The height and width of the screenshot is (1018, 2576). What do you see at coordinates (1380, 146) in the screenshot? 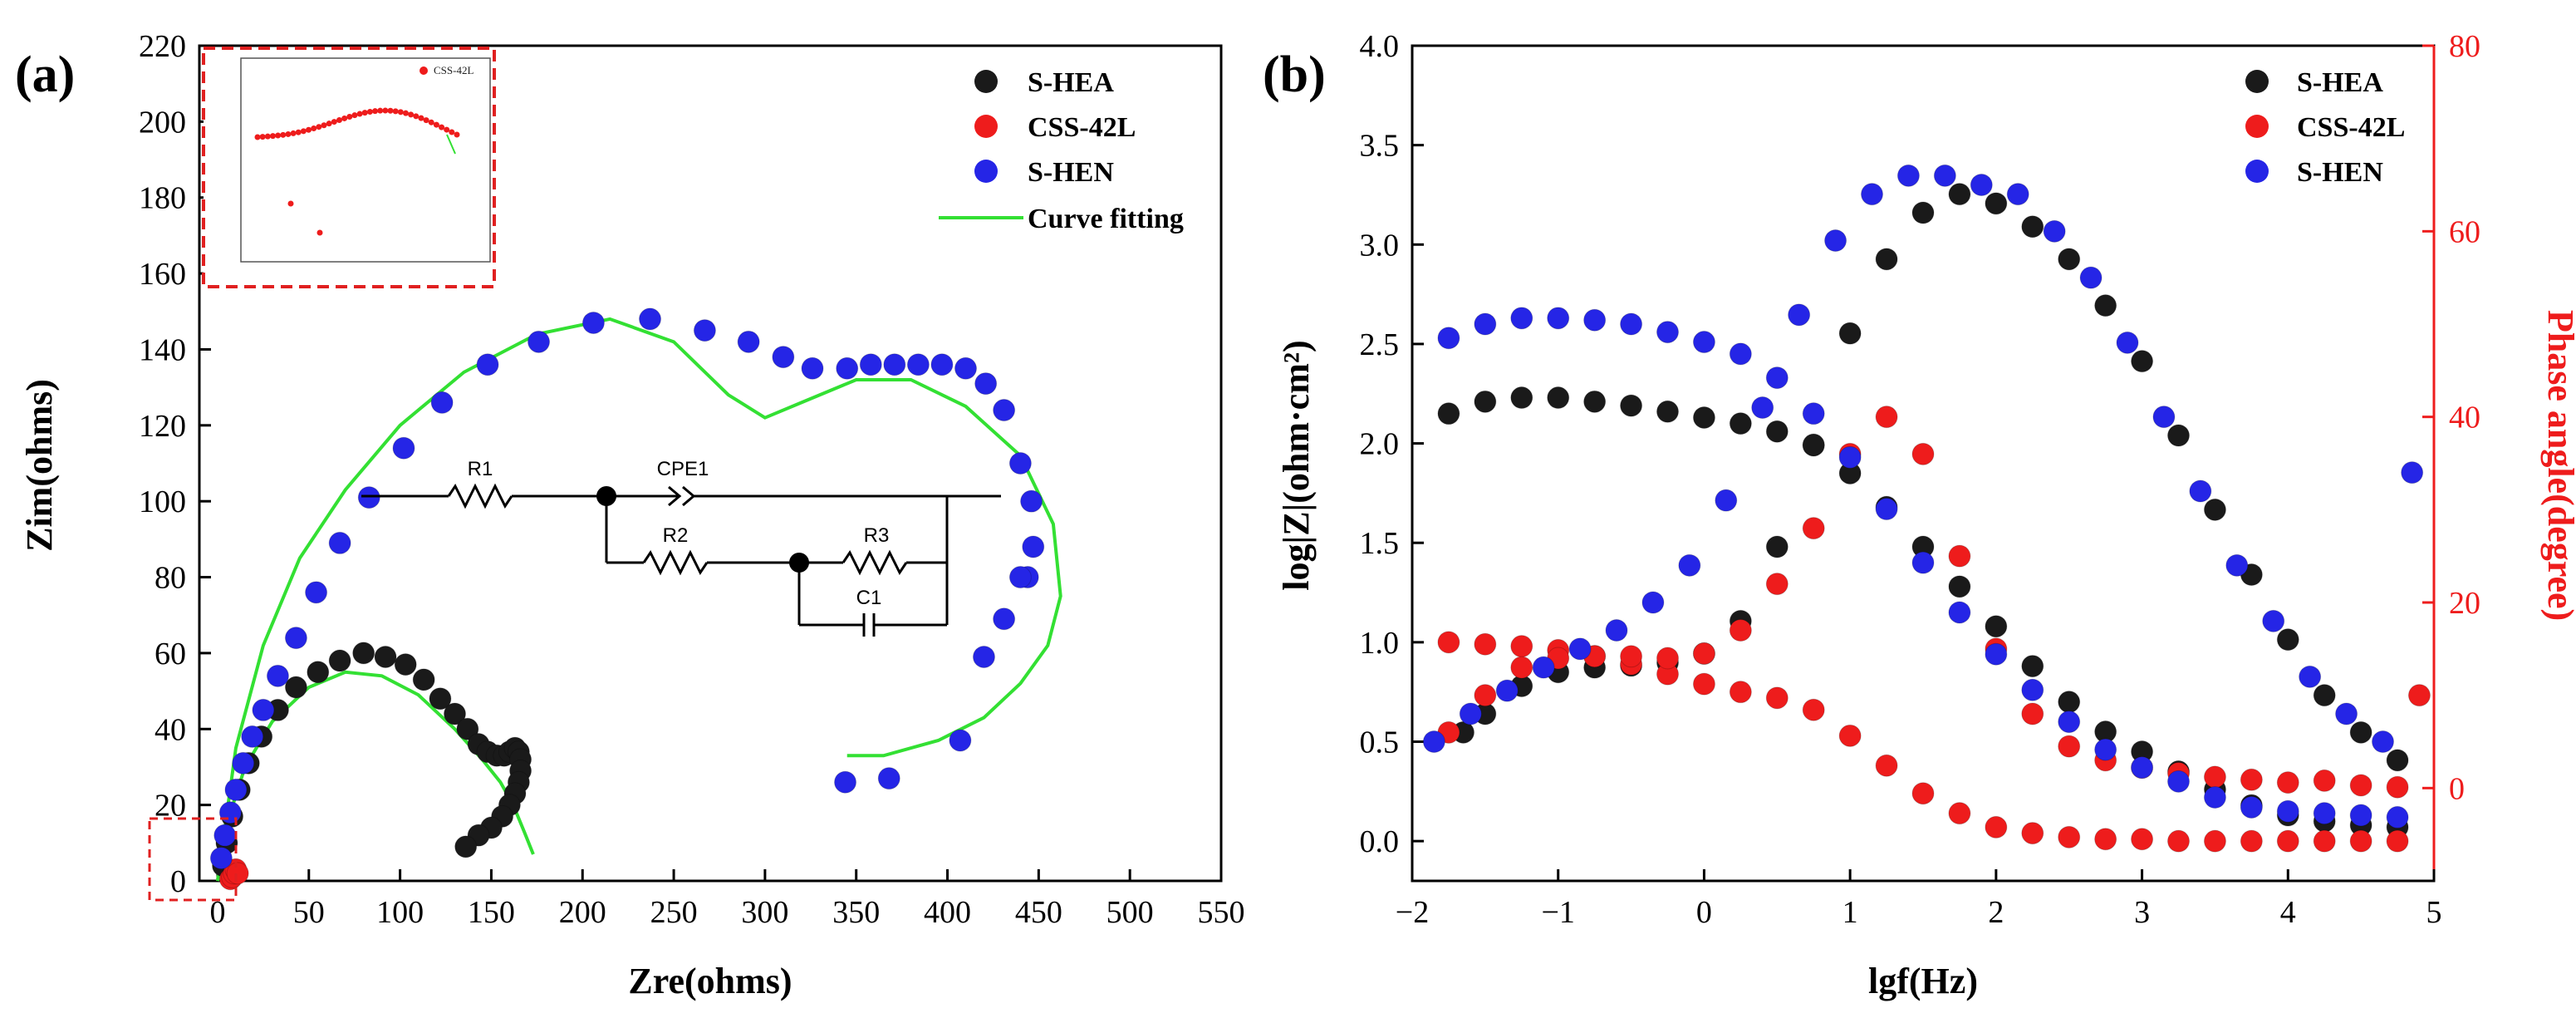
I see `y-tick-label: 3.5` at bounding box center [1380, 146].